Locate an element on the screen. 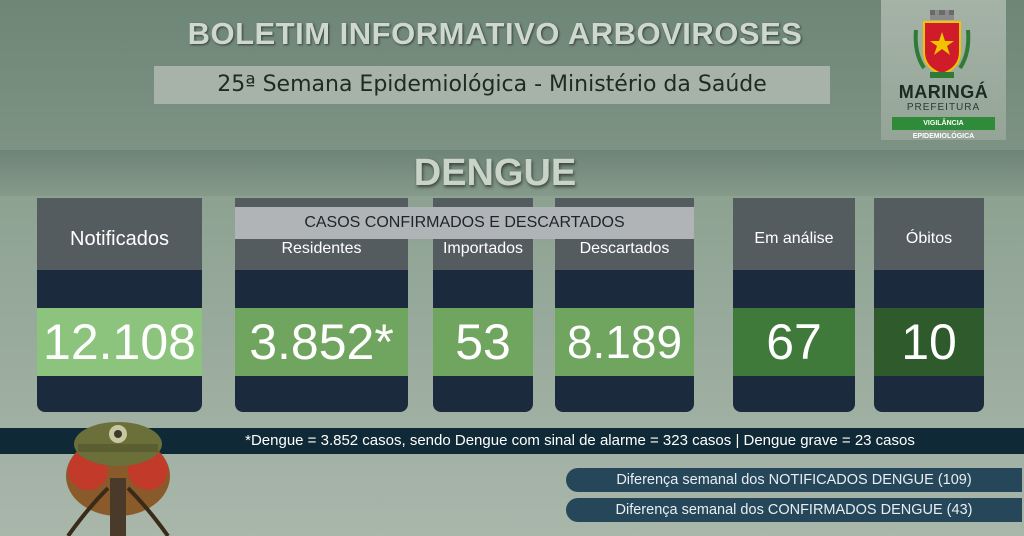  section-title: DENGUE is located at coordinates (495, 173).